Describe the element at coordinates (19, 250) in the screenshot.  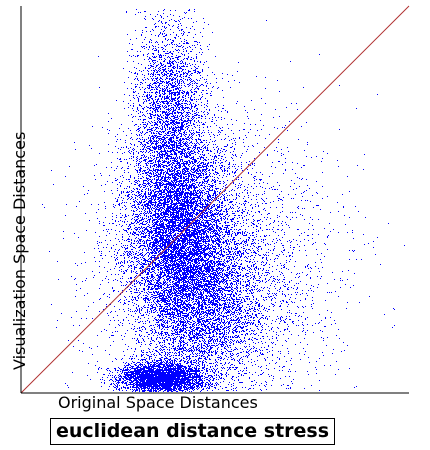
I see `y-axis-label: Visualization Space Distances` at that location.